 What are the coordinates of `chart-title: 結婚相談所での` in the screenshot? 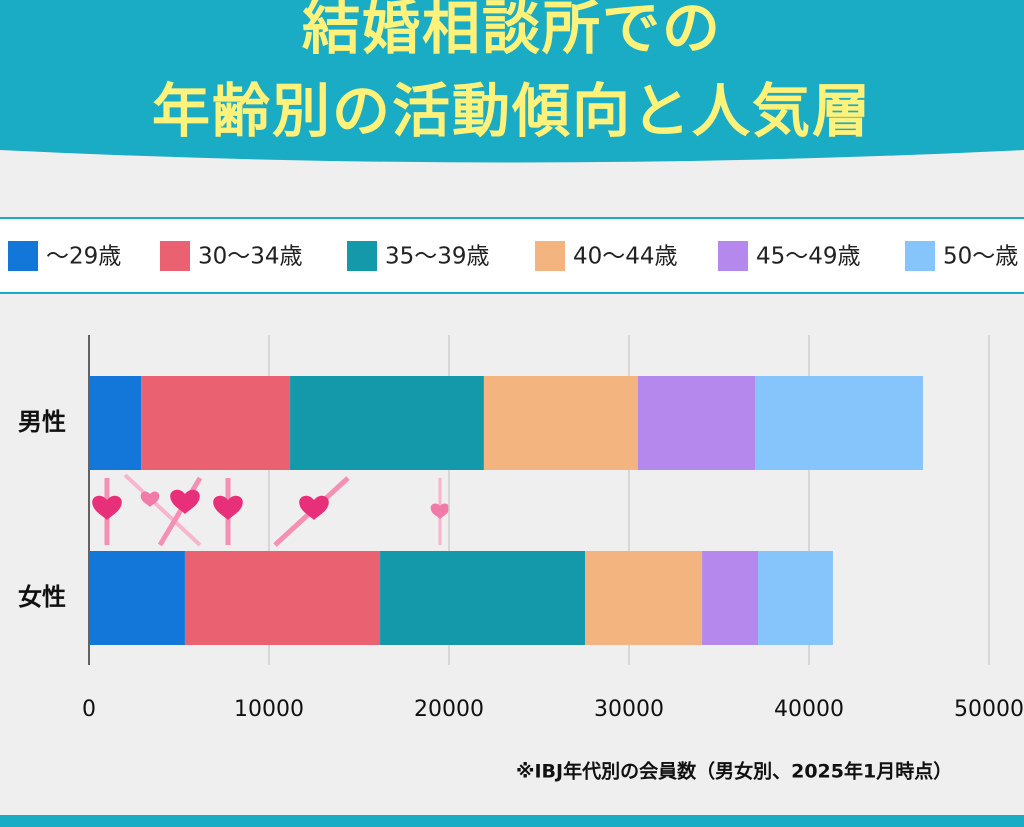 It's located at (512, 31).